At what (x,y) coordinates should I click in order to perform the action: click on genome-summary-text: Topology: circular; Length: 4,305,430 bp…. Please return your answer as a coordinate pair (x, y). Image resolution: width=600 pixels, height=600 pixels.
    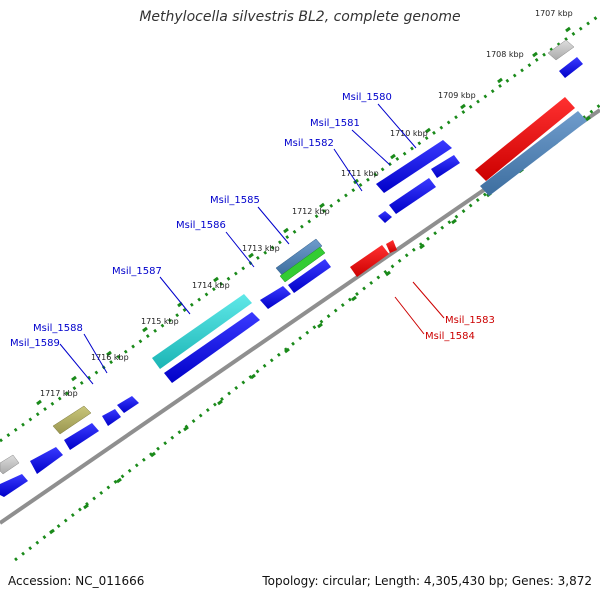
    Looking at the image, I should click on (427, 581).